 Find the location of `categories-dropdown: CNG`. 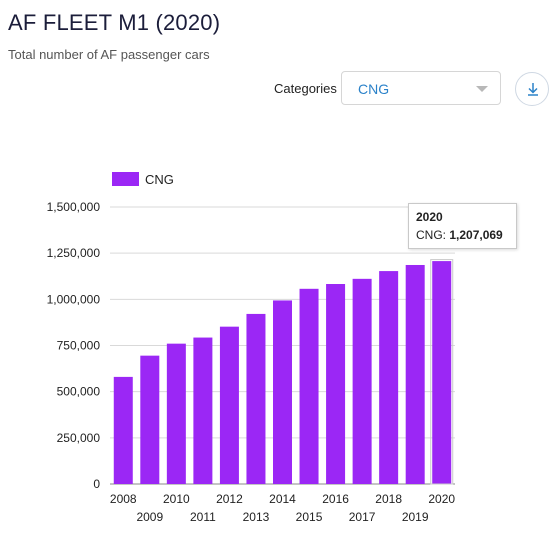

categories-dropdown: CNG is located at coordinates (421, 88).